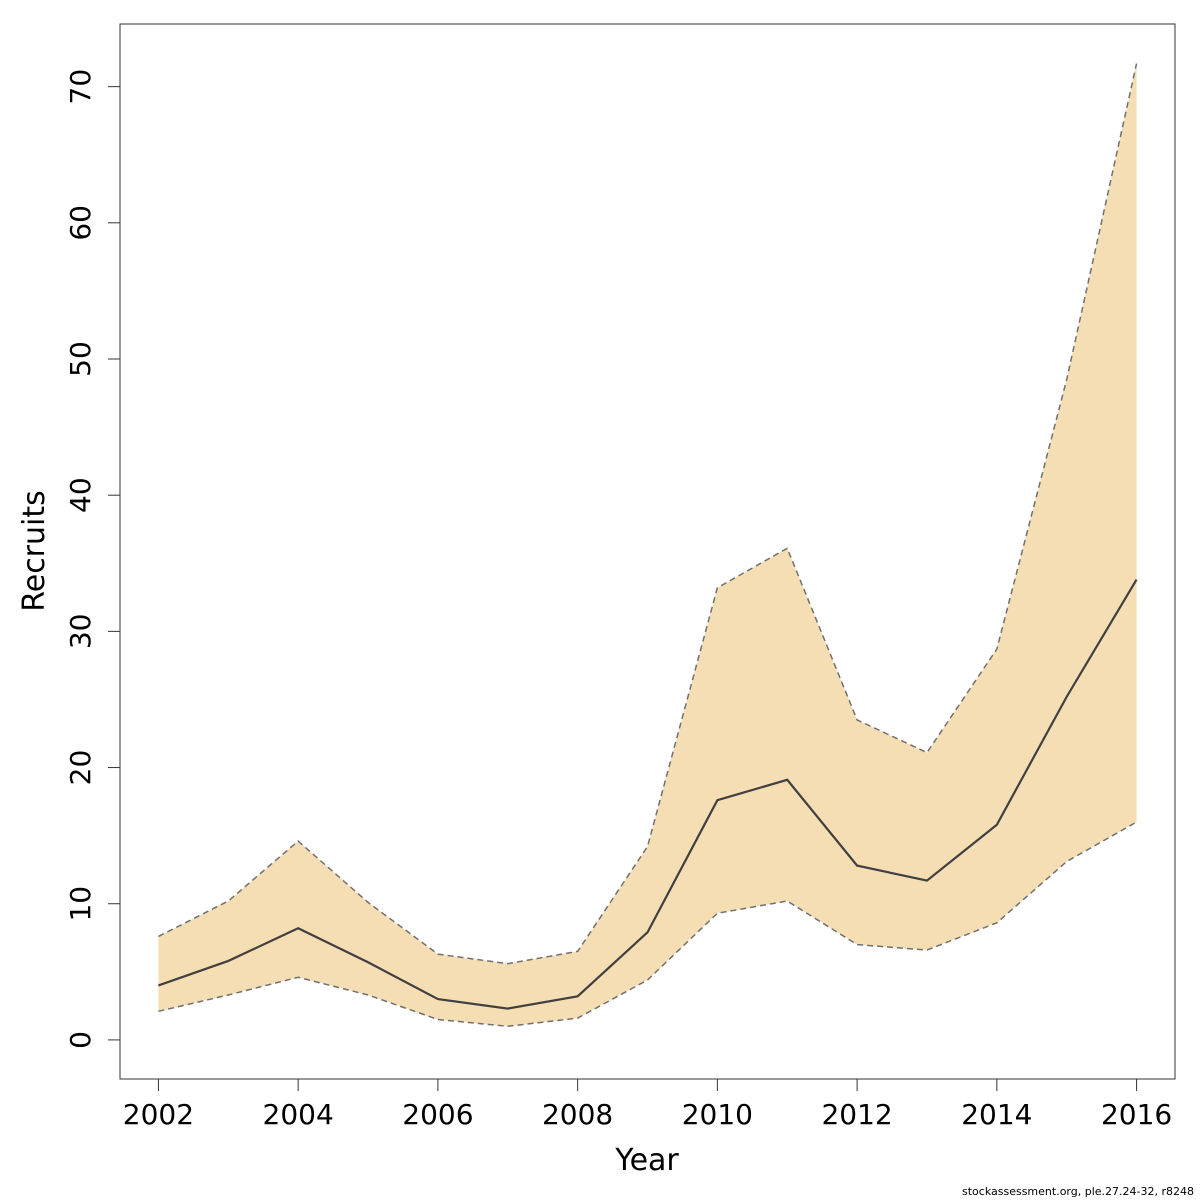 The height and width of the screenshot is (1200, 1200). What do you see at coordinates (80, 904) in the screenshot?
I see `y-tick-label: 10` at bounding box center [80, 904].